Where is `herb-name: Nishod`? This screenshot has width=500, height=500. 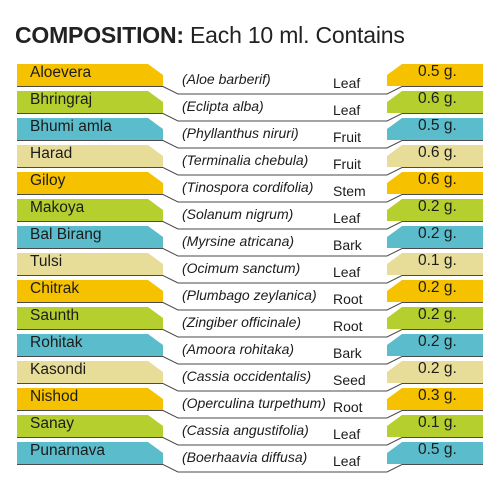
herb-name: Nishod is located at coordinates (54, 396).